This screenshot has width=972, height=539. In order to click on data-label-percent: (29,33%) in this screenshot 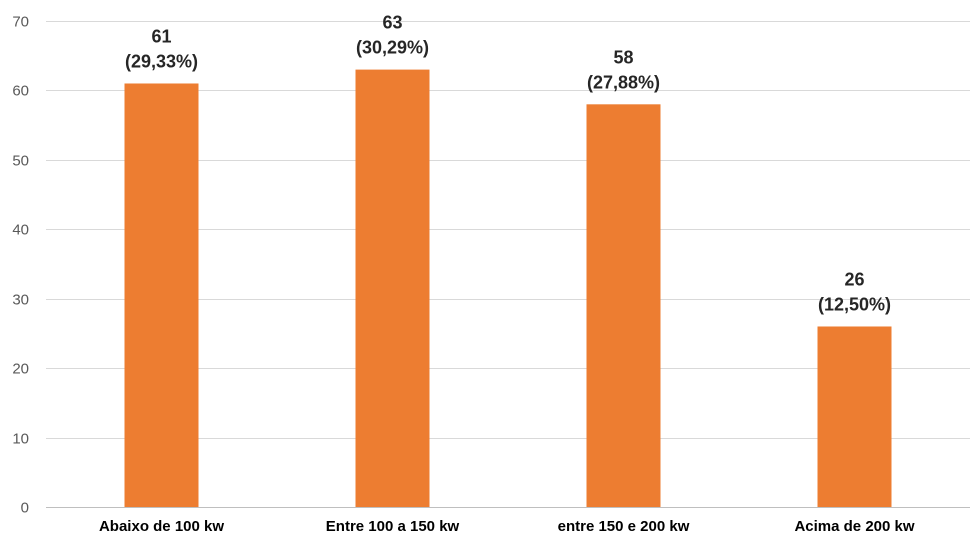, I will do `click(161, 61)`.